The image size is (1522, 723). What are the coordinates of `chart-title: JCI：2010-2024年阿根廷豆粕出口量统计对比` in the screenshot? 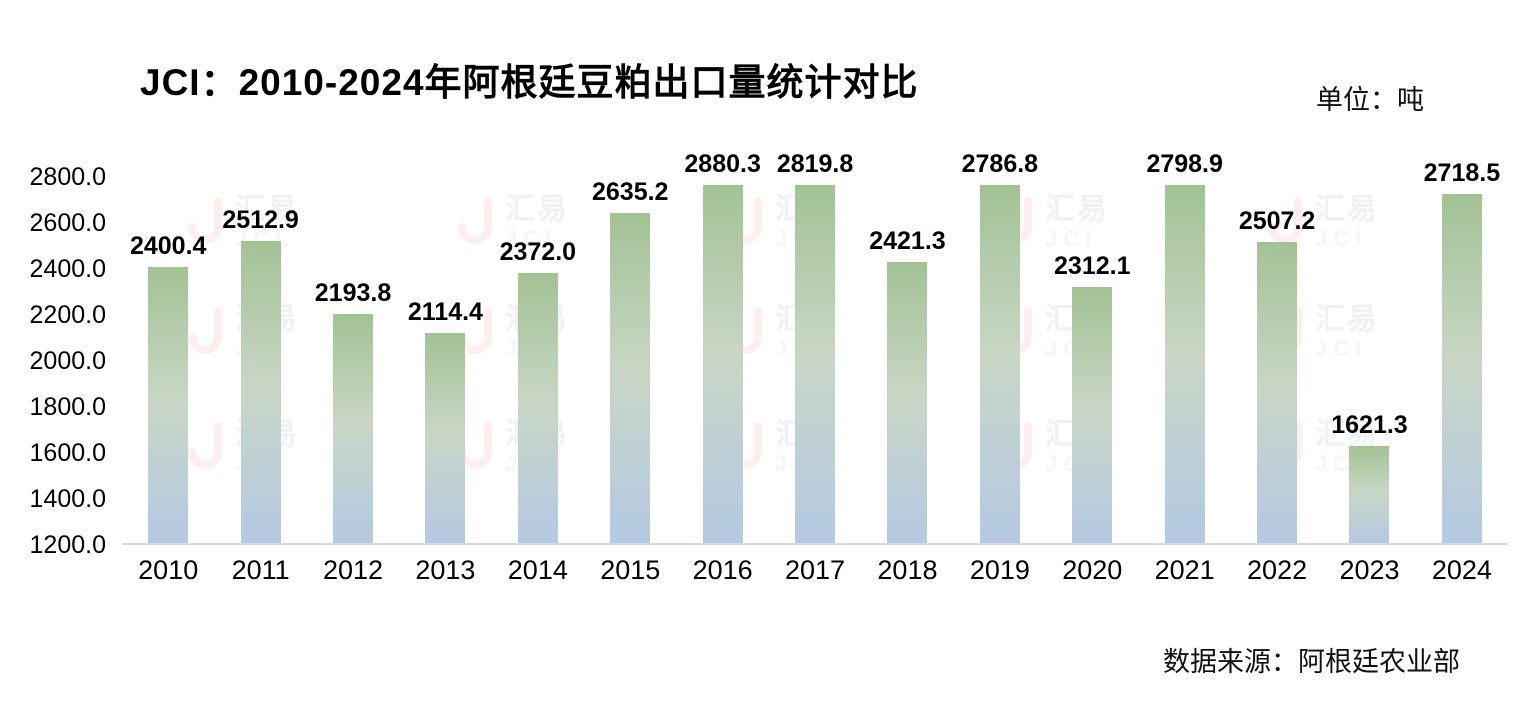 It's located at (529, 82).